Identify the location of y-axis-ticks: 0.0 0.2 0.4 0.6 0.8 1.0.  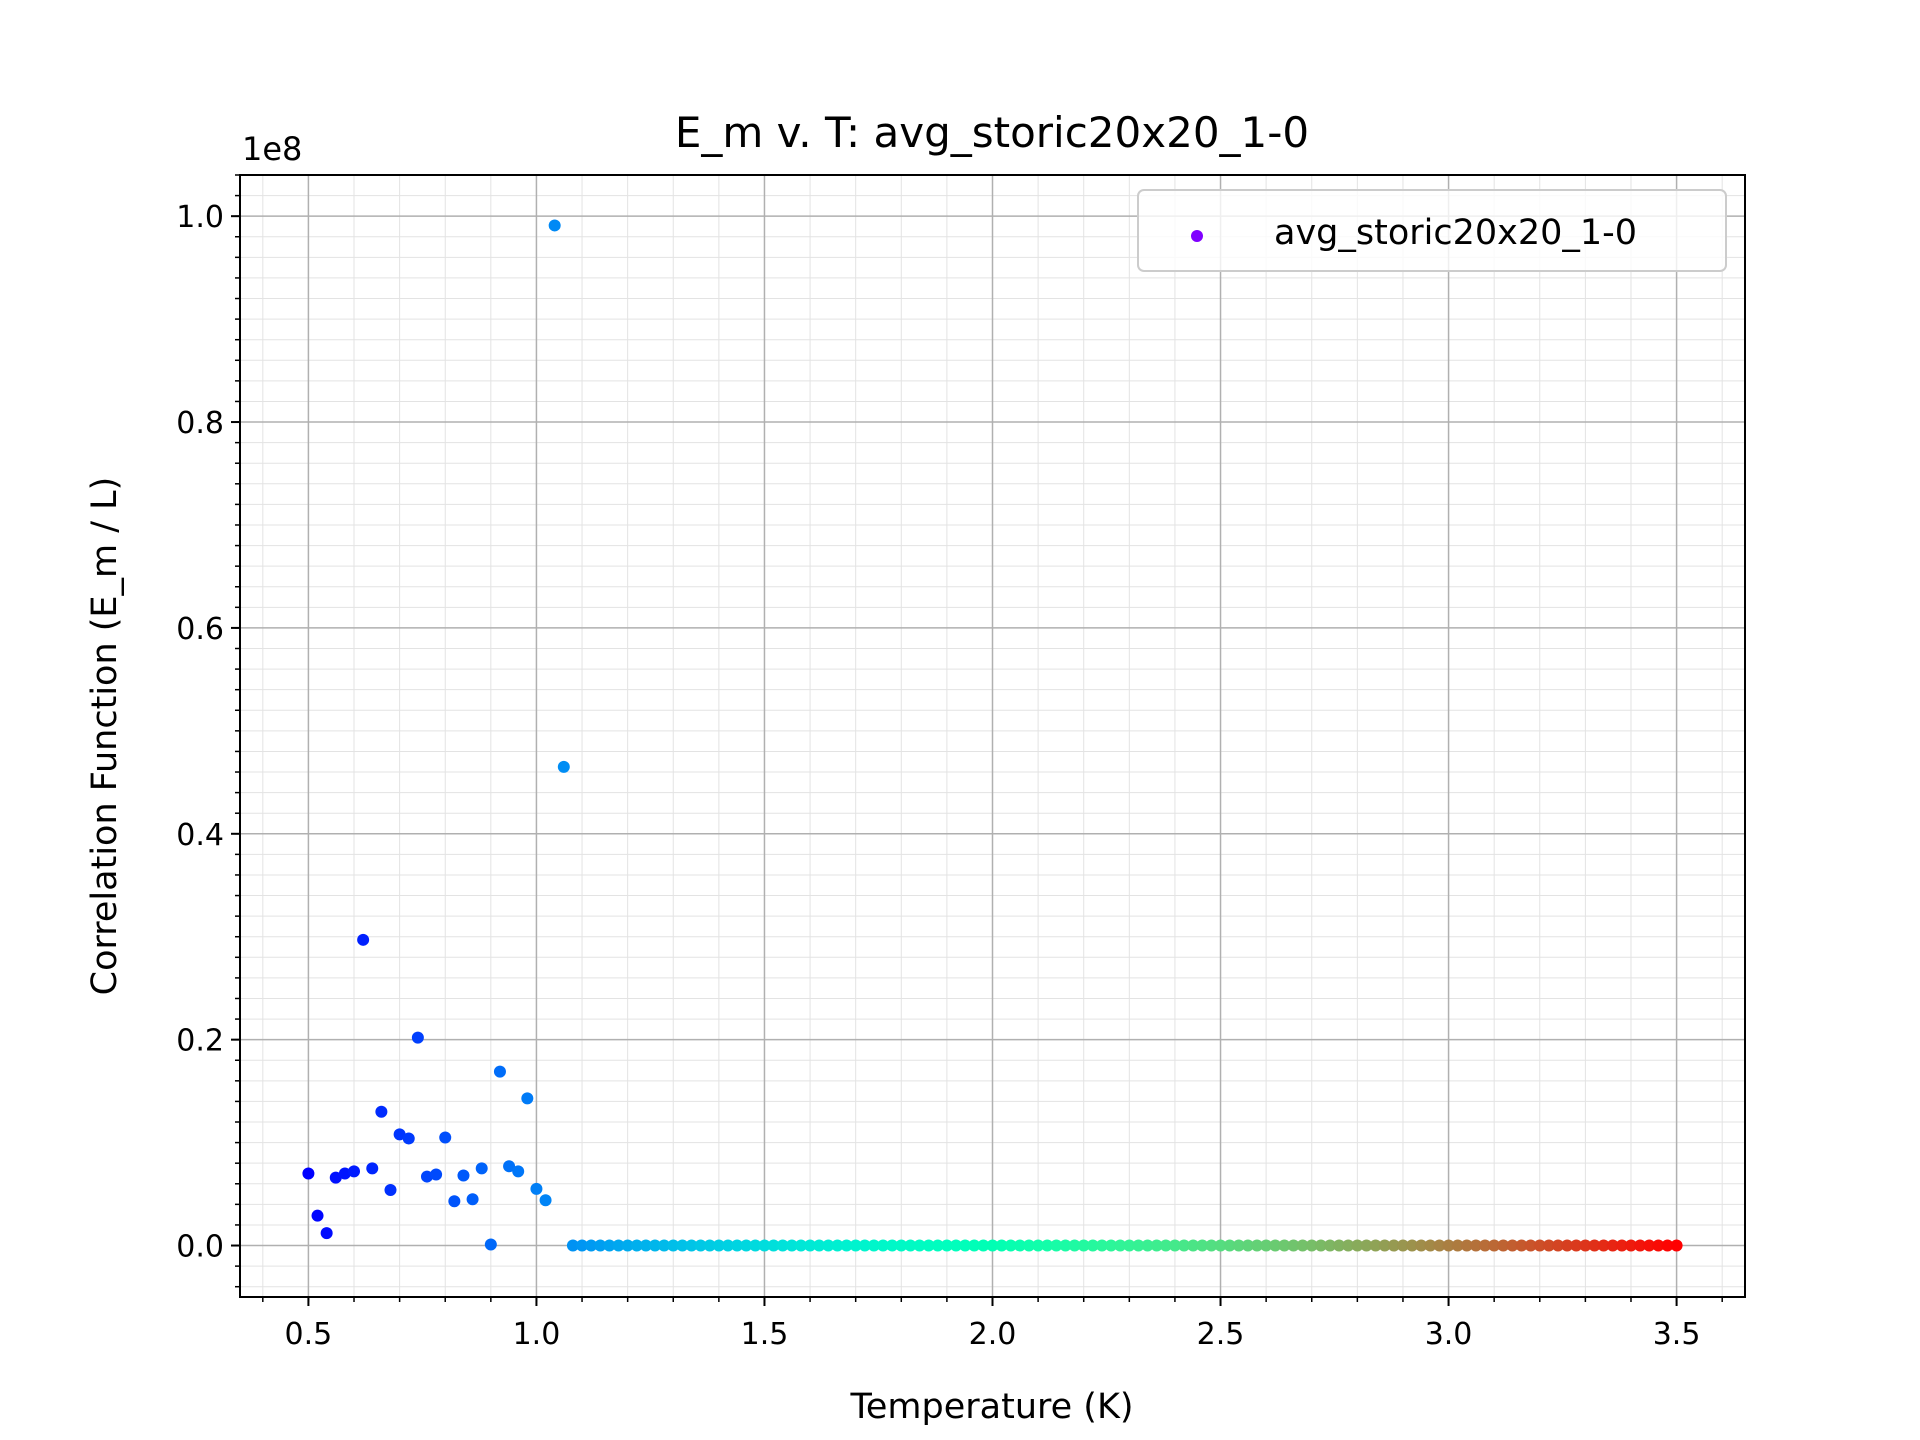
(208, 731).